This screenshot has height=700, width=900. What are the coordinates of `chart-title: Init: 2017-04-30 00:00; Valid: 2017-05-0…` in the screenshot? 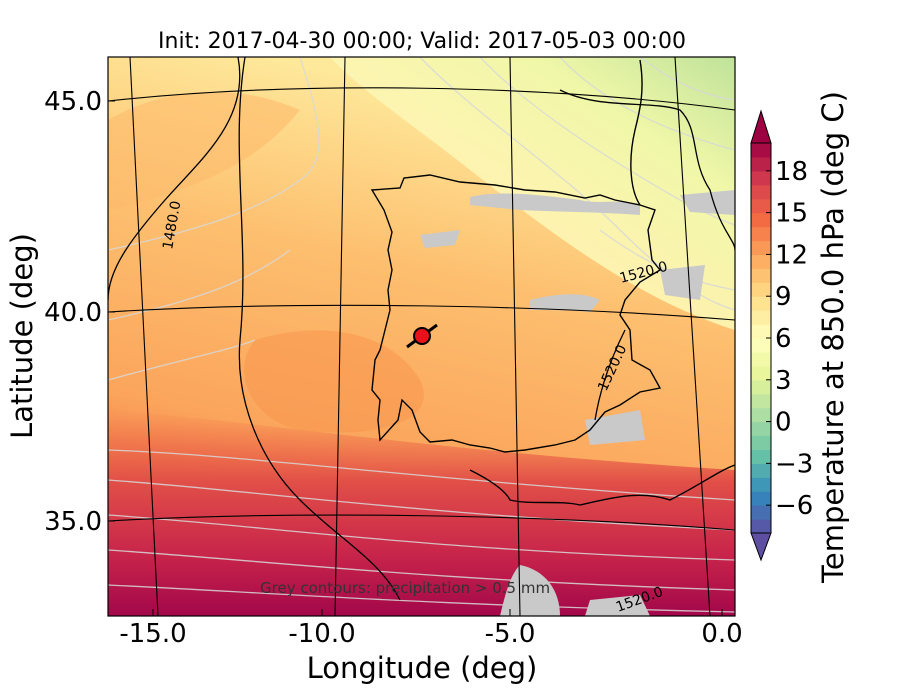 It's located at (422, 41).